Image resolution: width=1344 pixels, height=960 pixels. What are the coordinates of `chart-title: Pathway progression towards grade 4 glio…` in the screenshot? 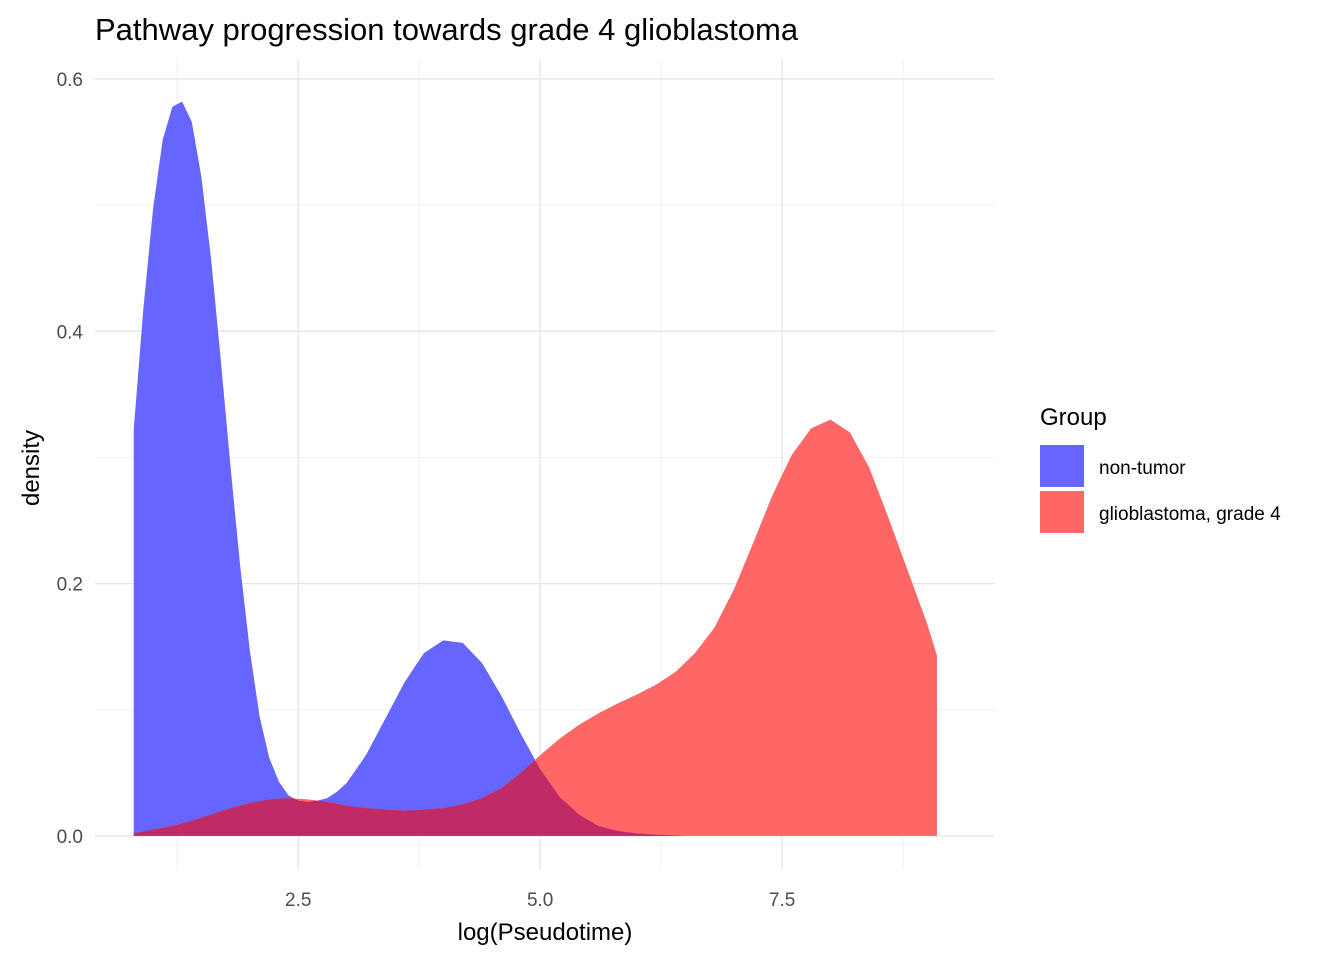 It's located at (447, 29).